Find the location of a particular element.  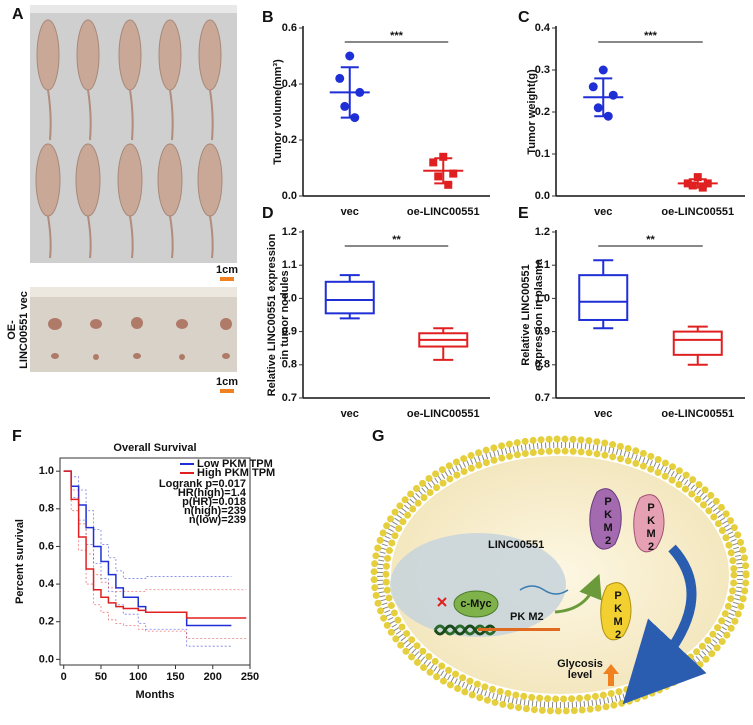

gene-label: PK M2 is located at coordinates (527, 617).